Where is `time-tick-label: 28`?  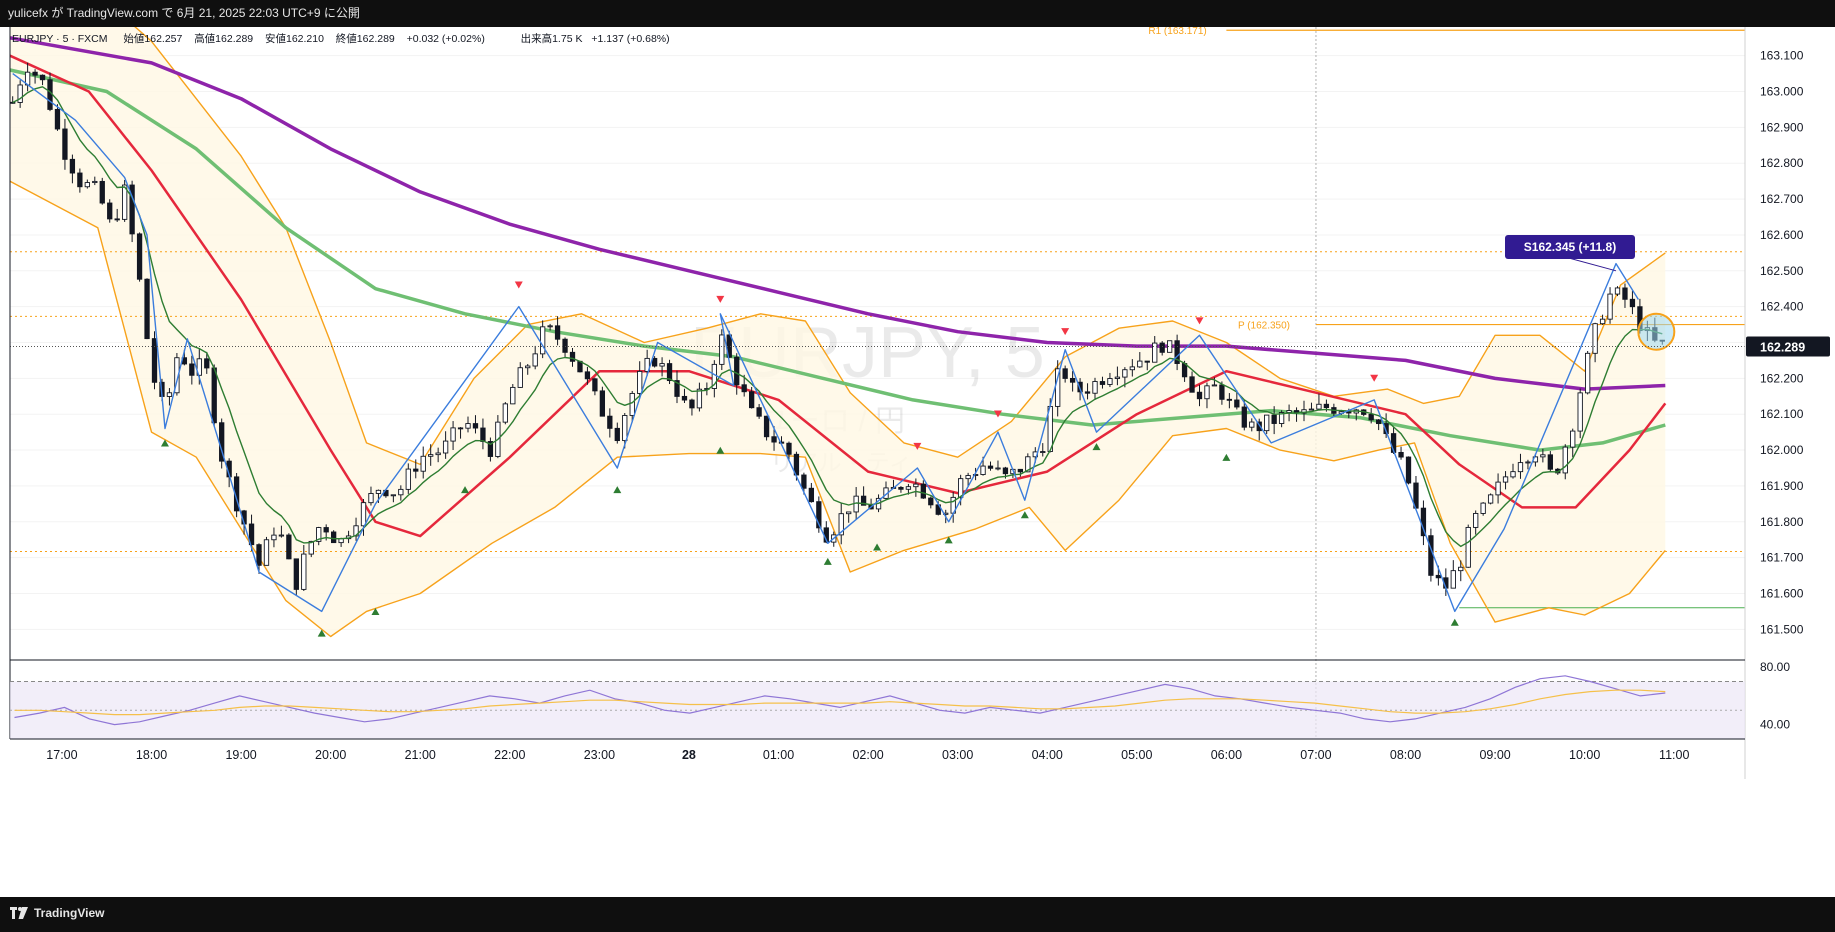
time-tick-label: 28 is located at coordinates (689, 755).